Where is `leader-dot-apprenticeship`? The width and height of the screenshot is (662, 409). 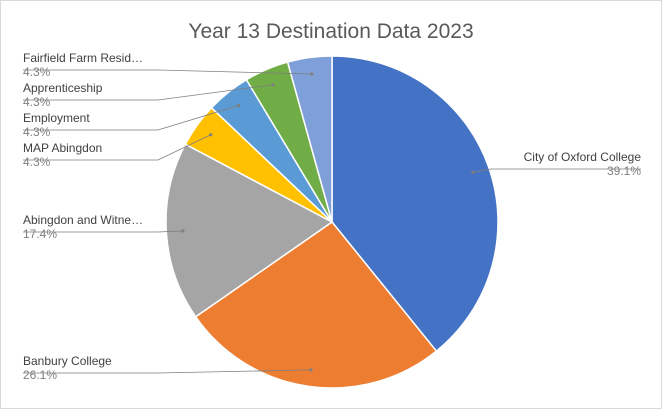
leader-dot-apprenticeship is located at coordinates (273, 85).